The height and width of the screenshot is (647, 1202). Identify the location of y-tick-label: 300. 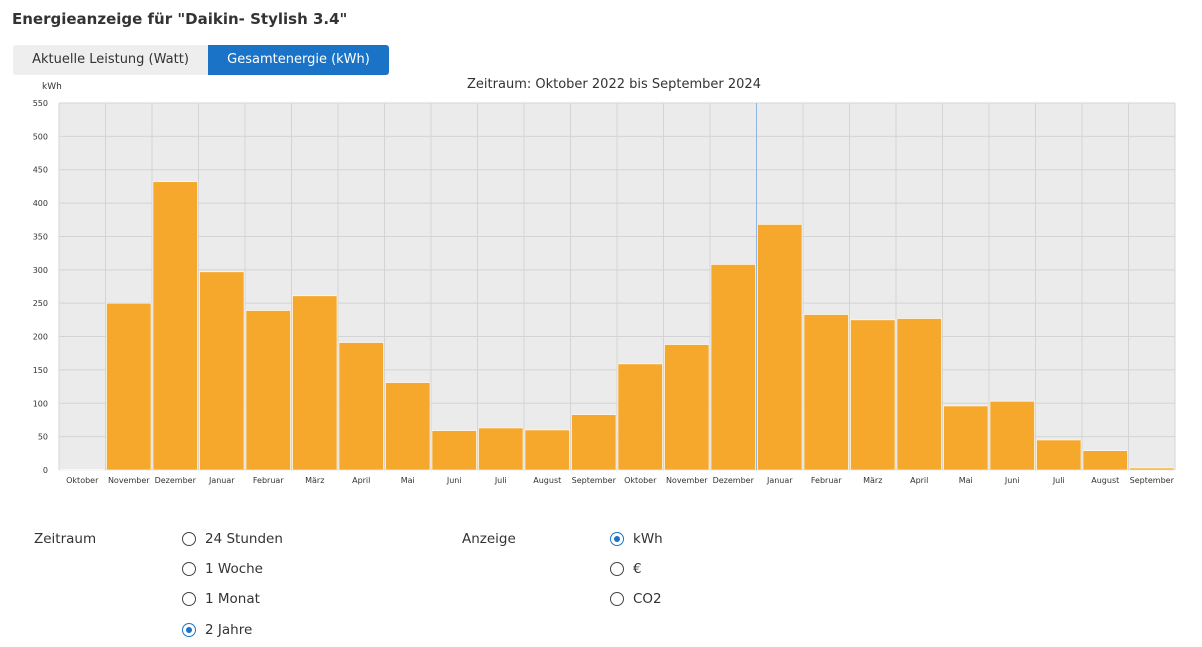
(40, 270).